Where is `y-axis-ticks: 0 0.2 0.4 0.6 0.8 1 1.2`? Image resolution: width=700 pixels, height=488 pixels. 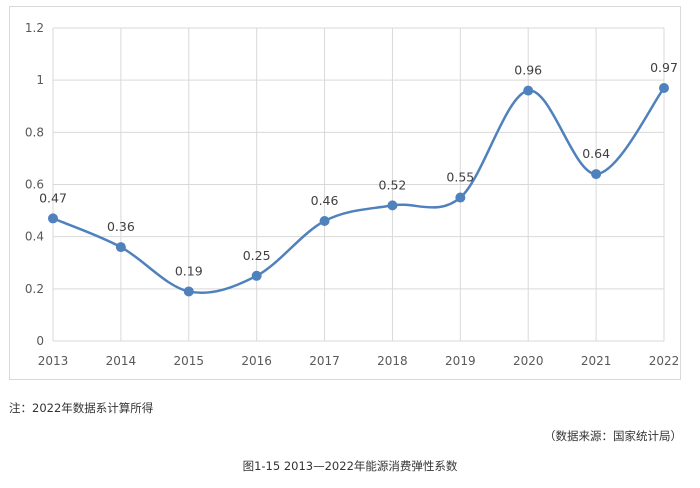
y-axis-ticks: 0 0.2 0.4 0.6 0.8 1 1.2 is located at coordinates (34, 184).